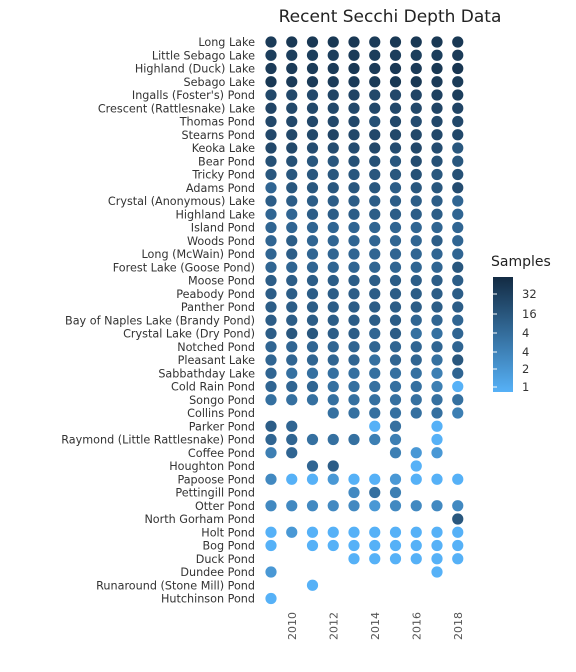  Describe the element at coordinates (226, 161) in the screenshot. I see `lake-label: Bear Pond` at that location.